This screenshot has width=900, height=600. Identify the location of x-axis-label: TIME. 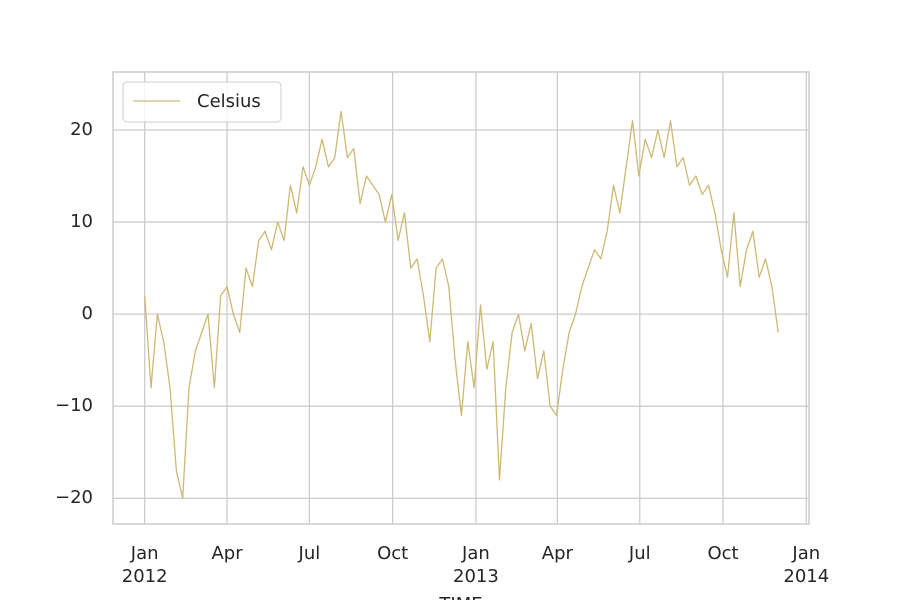
(460, 597).